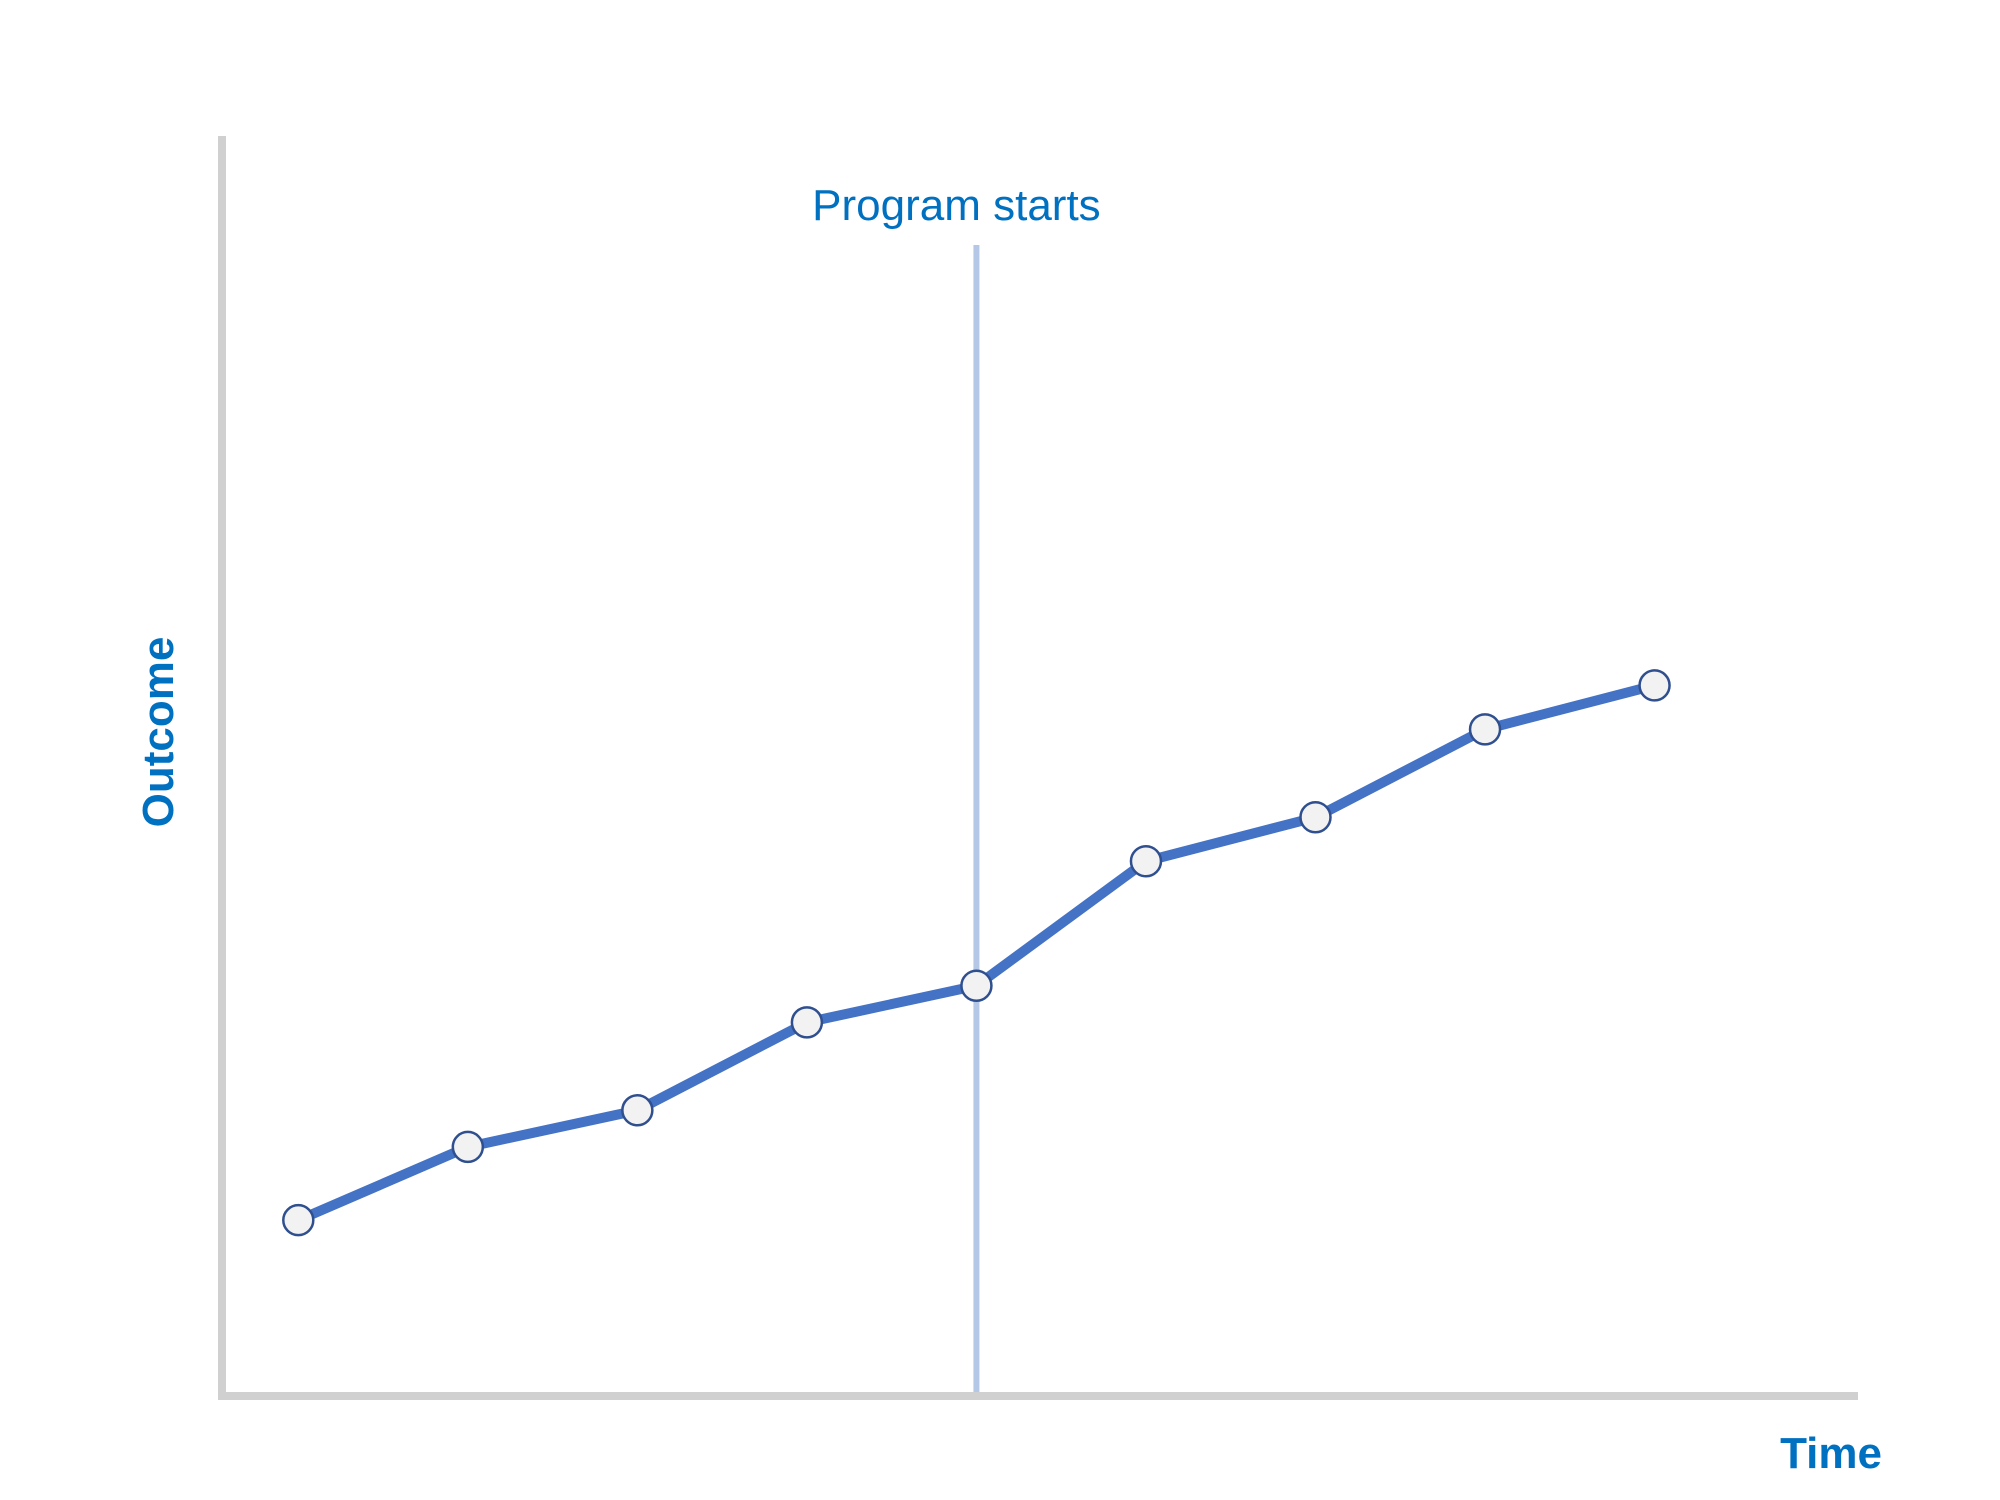  I want to click on y-axis-title: Outcome, so click(158, 732).